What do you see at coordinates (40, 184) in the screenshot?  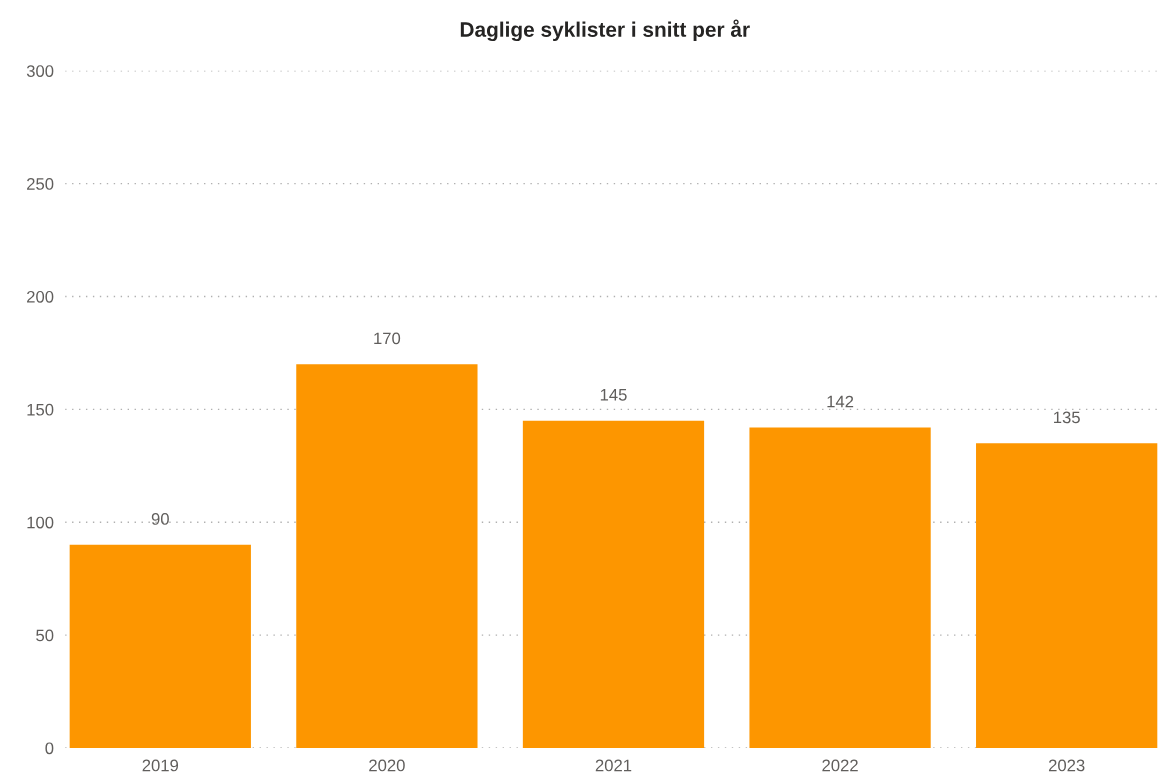 I see `y-tick-label: 250` at bounding box center [40, 184].